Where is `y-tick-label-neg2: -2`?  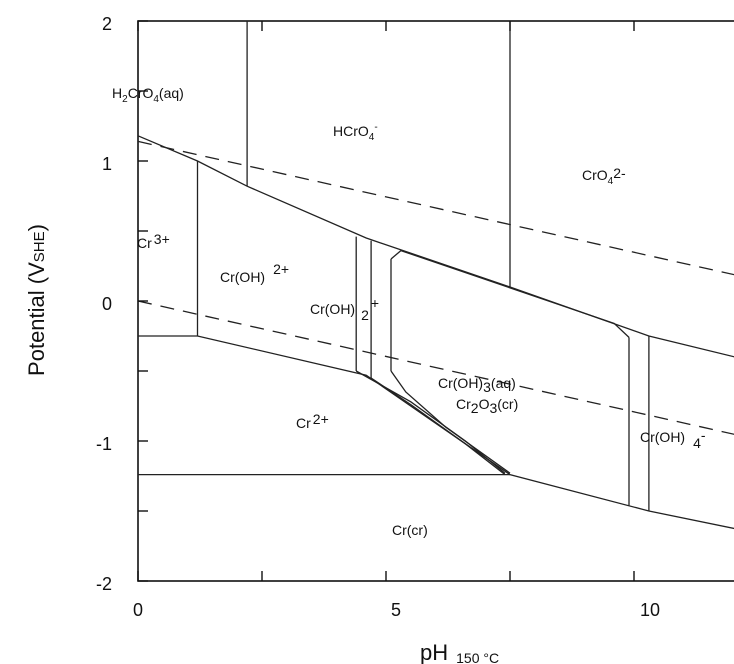 y-tick-label-neg2: -2 is located at coordinates (104, 584).